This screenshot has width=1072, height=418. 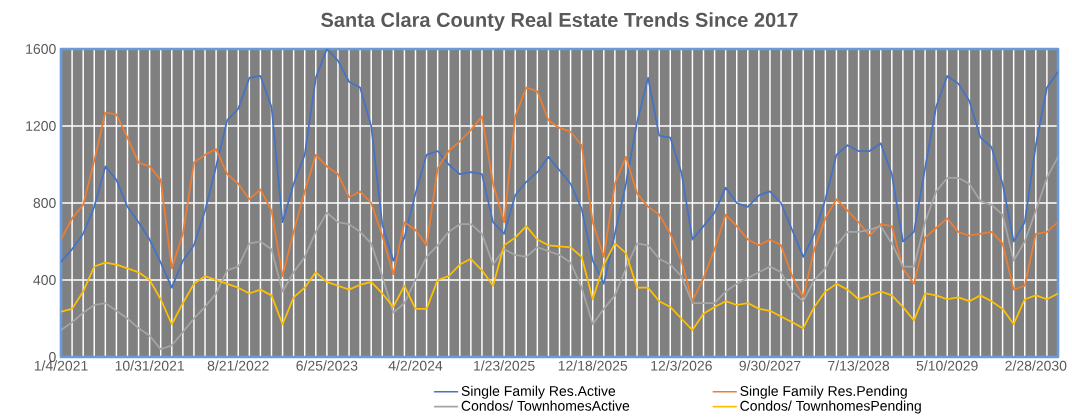 What do you see at coordinates (44, 203) in the screenshot?
I see `y-tick-label: 800` at bounding box center [44, 203].